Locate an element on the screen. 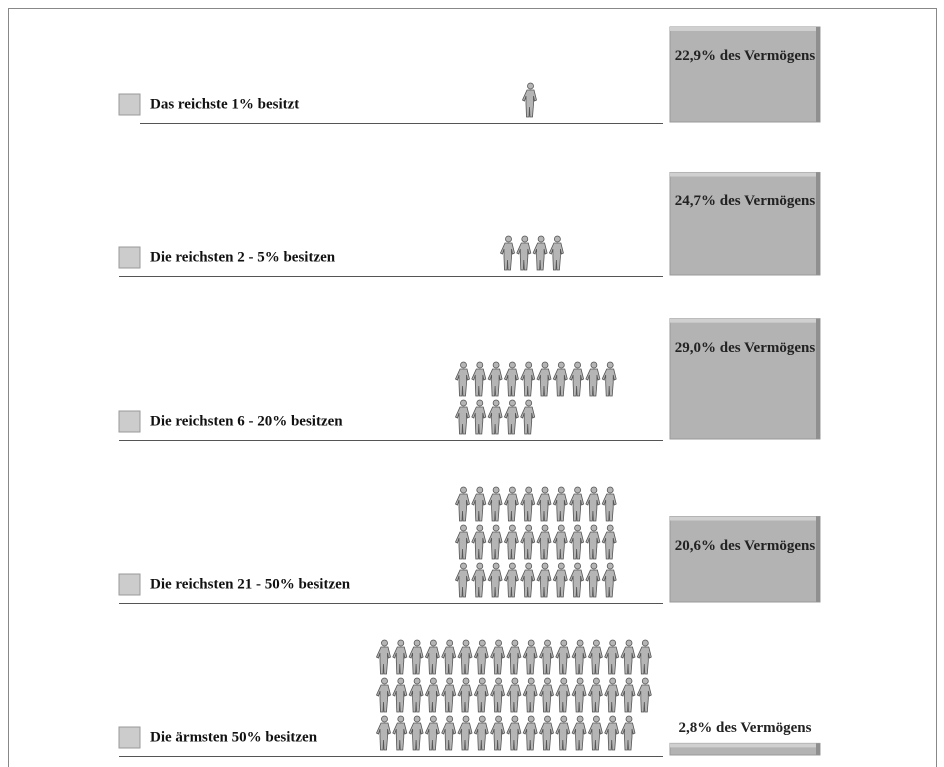  category-label: Die reichsten 2 - 5% besitzen is located at coordinates (243, 257).